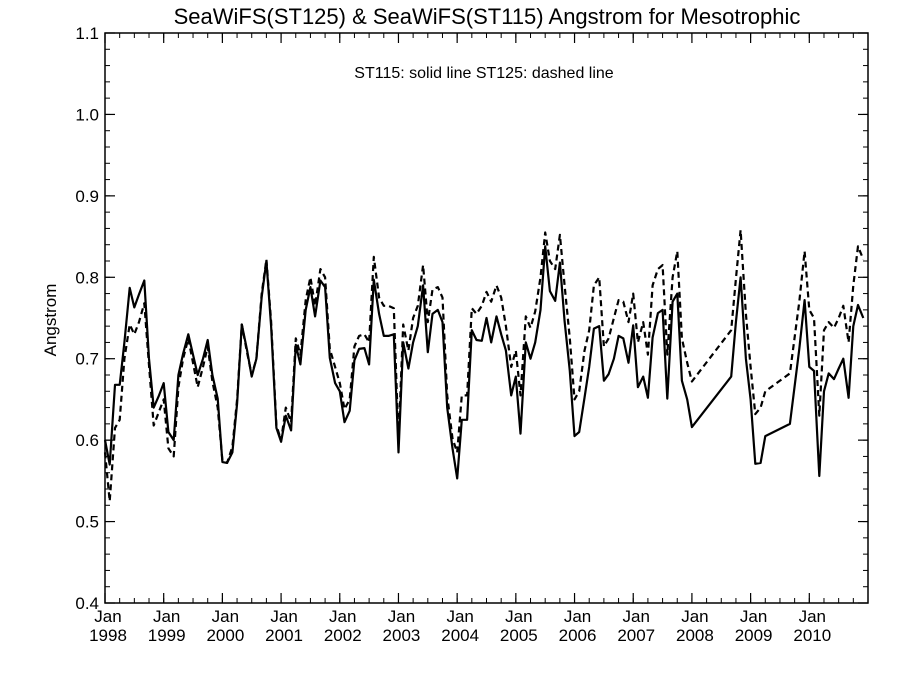  What do you see at coordinates (87, 440) in the screenshot?
I see `y-tick-label: 0.6` at bounding box center [87, 440].